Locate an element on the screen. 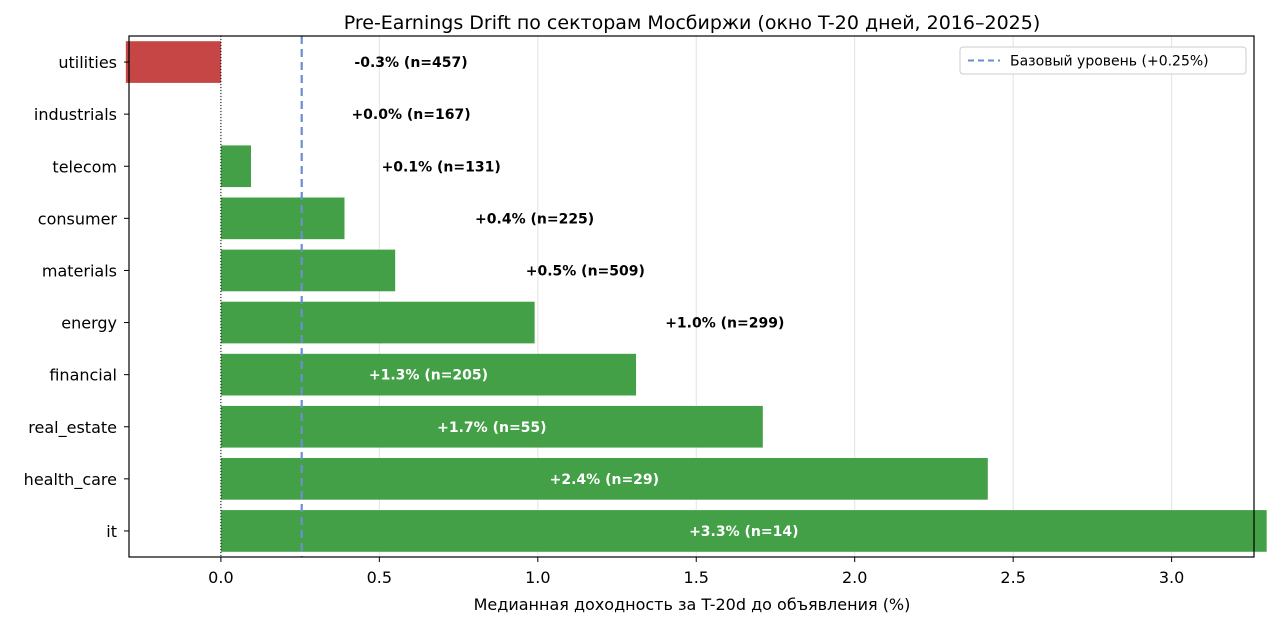 This screenshot has width=1267, height=625. bar-it is located at coordinates (743, 531).